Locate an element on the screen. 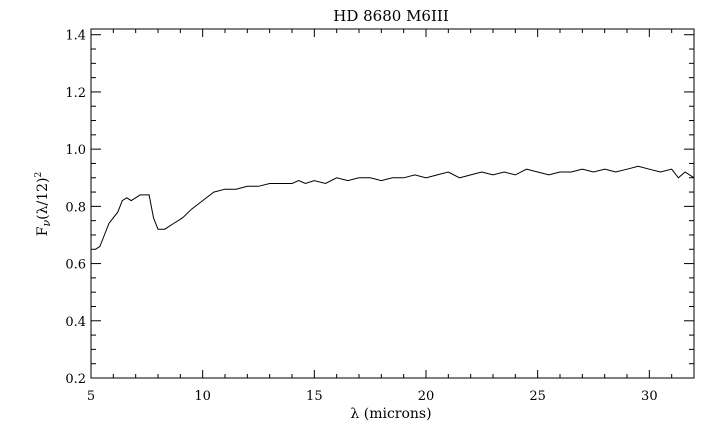 The height and width of the screenshot is (439, 720). x-tick-label: 15 is located at coordinates (314, 396).